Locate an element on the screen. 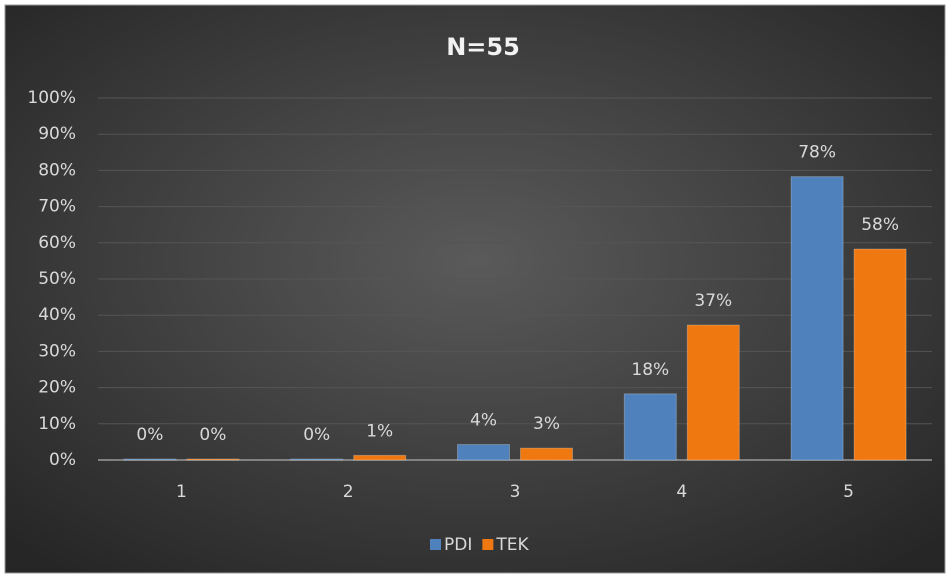 The image size is (950, 578). y-tick-label: 60% is located at coordinates (57, 243).